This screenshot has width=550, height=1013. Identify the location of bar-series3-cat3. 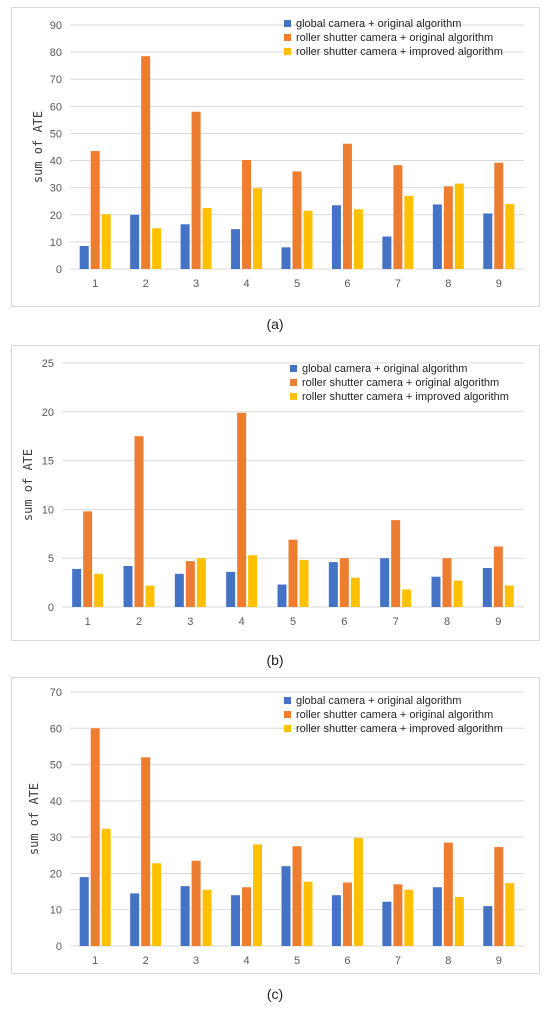
(207, 917).